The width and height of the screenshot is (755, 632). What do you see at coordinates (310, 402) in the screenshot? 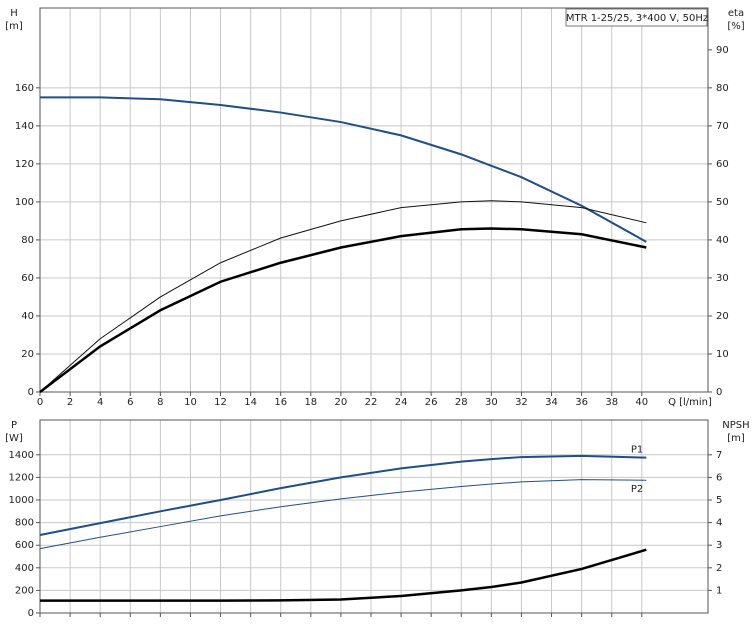
I see `x-tick-label: 18` at bounding box center [310, 402].